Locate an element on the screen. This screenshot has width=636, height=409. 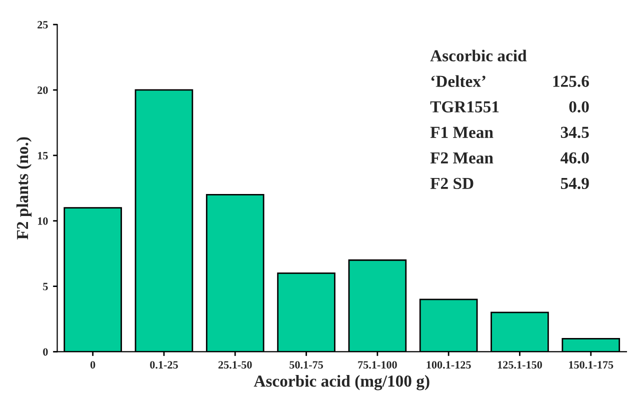
annotation: 54.9 is located at coordinates (574, 184).